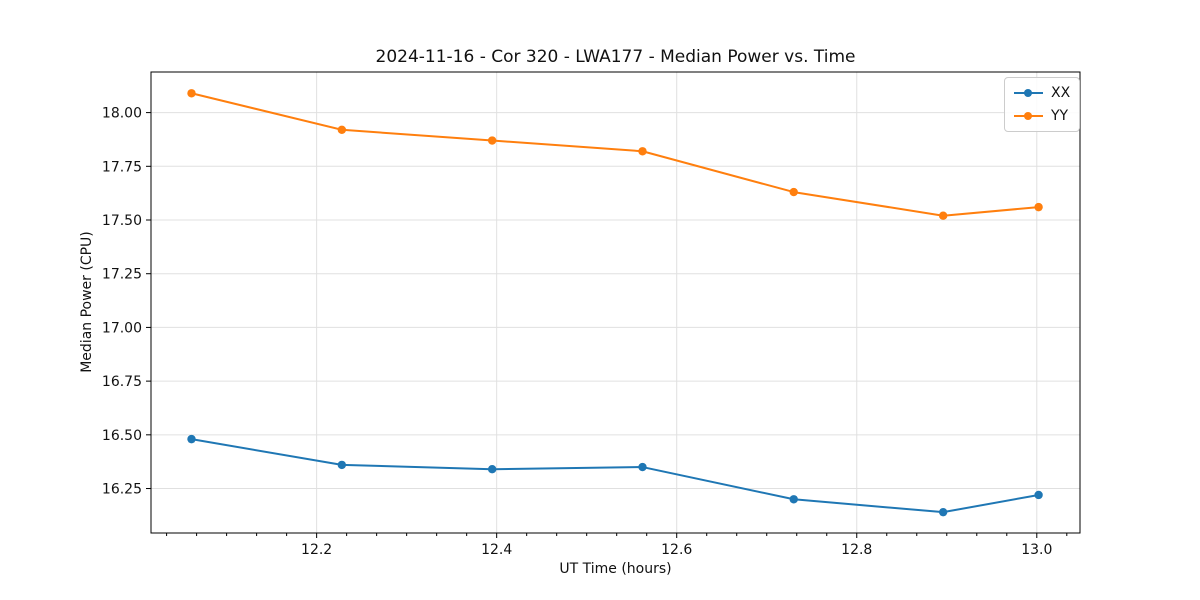 The height and width of the screenshot is (600, 1200). Describe the element at coordinates (122, 275) in the screenshot. I see `y-tick-label: 17.25` at that location.